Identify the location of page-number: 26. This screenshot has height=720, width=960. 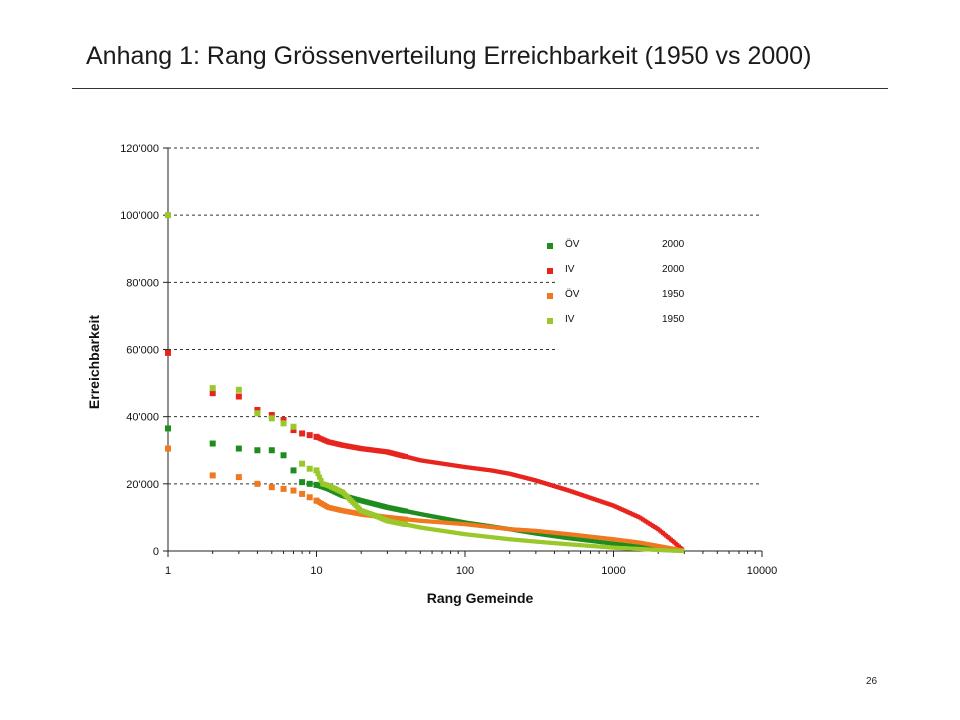
(872, 681).